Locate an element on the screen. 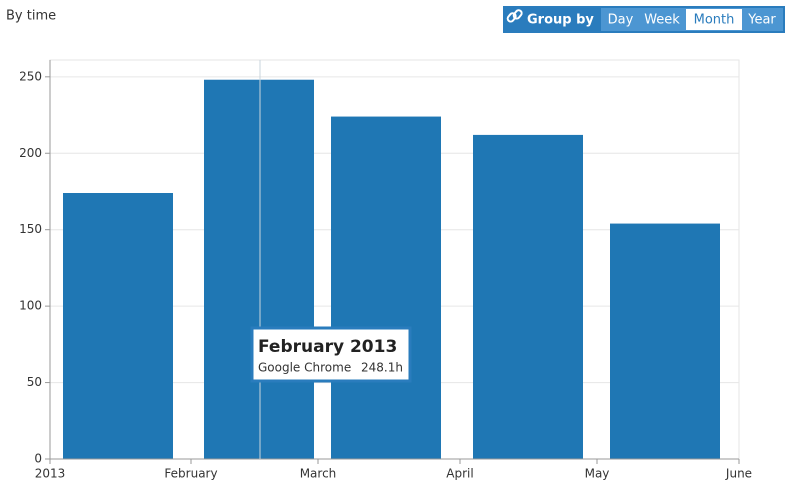 This screenshot has height=497, width=788. x-tick-label: February is located at coordinates (190, 474).